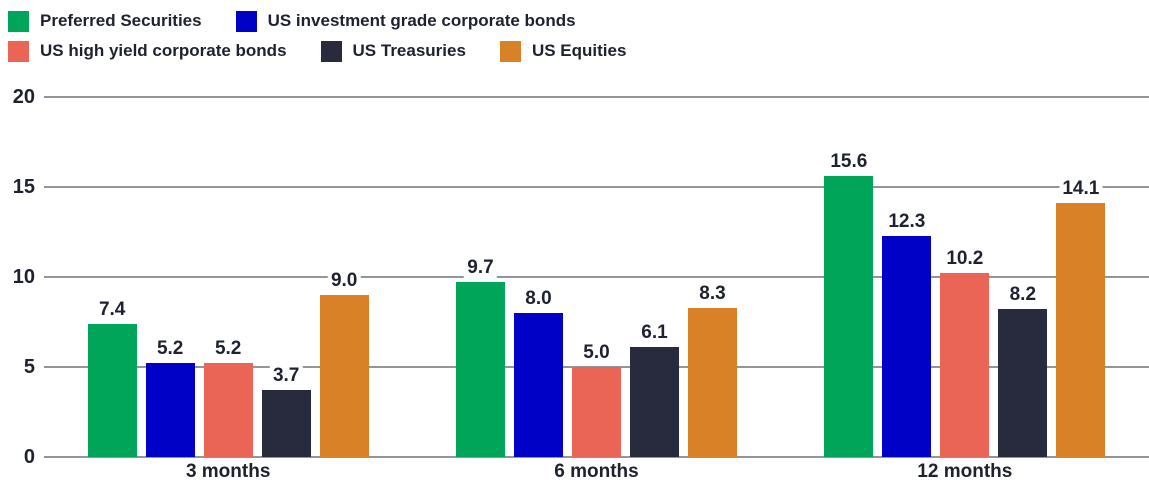 Image resolution: width=1149 pixels, height=490 pixels. Describe the element at coordinates (121, 20) in the screenshot. I see `legend-label-preferred-securities: Preferred Securities` at that location.